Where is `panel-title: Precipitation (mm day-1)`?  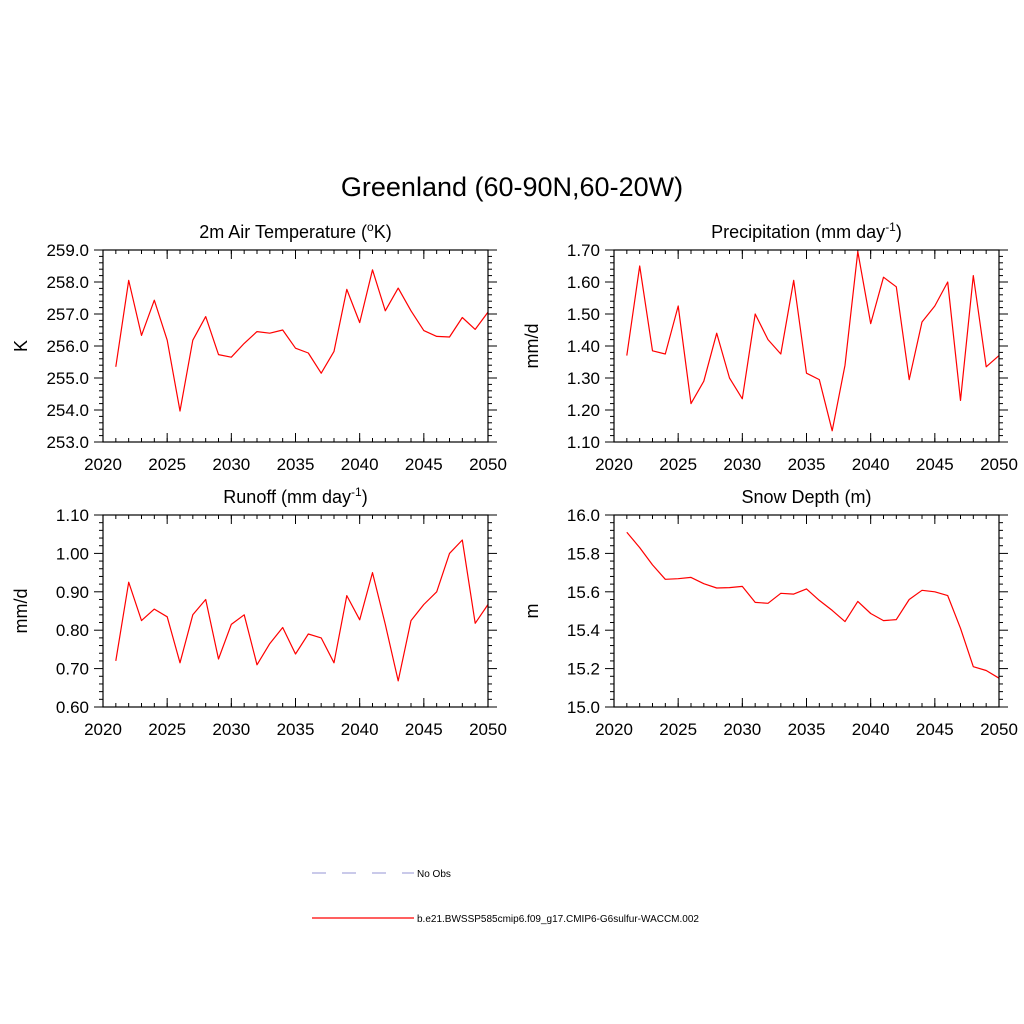
panel-title: Precipitation (mm day-1) is located at coordinates (806, 231).